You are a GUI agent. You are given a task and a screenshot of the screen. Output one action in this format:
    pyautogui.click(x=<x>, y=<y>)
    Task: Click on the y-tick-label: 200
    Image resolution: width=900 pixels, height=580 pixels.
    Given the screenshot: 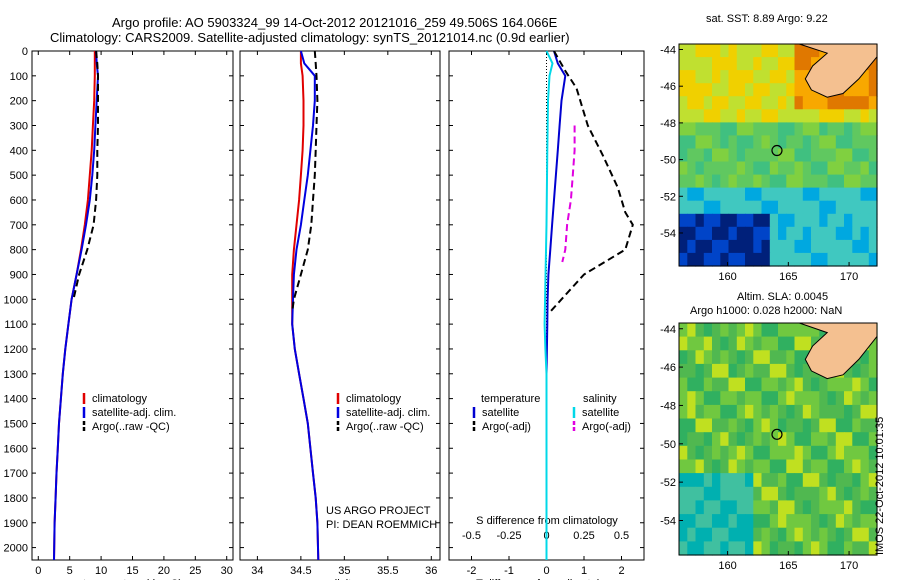 What is the action you would take?
    pyautogui.click(x=19, y=102)
    